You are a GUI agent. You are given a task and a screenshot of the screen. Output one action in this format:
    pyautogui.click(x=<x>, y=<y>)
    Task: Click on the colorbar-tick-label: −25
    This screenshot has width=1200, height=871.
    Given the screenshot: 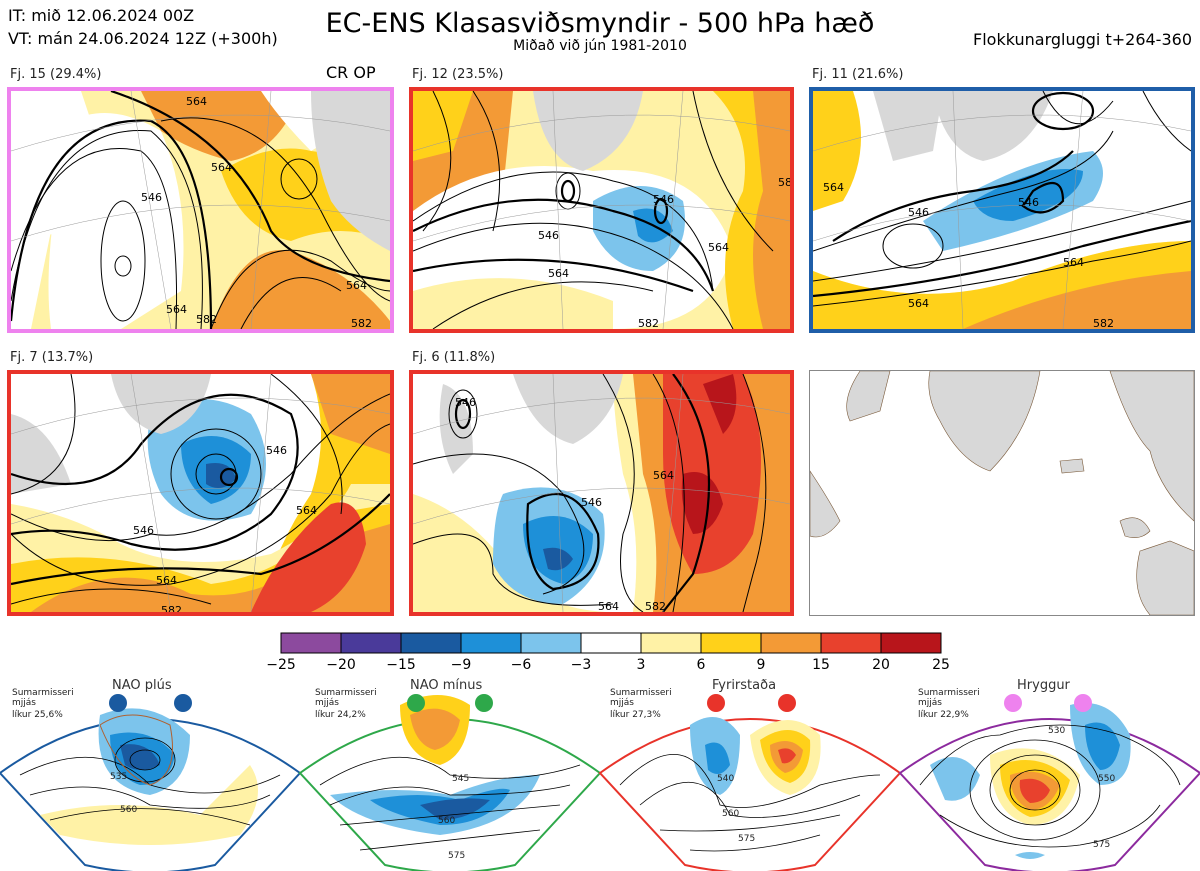 What is the action you would take?
    pyautogui.click(x=281, y=665)
    